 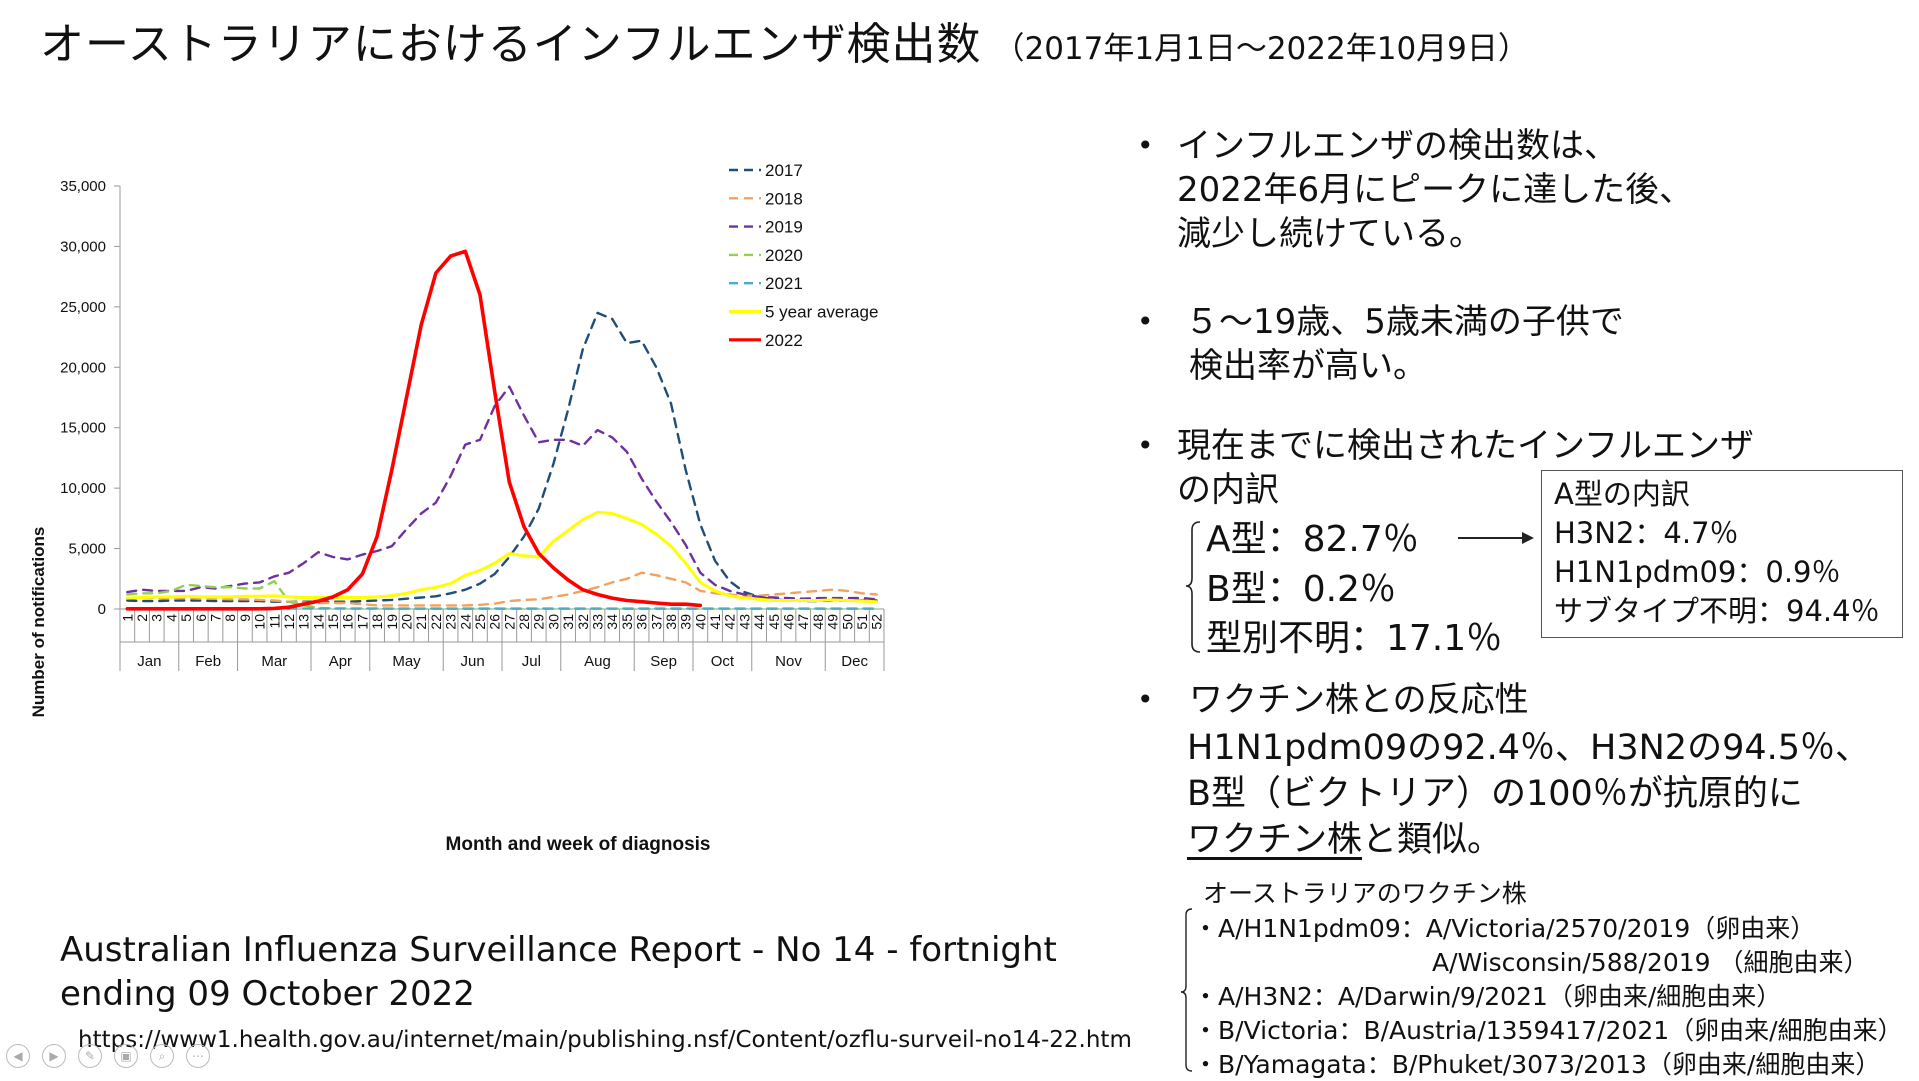 I want to click on month-label: Jun, so click(x=473, y=661).